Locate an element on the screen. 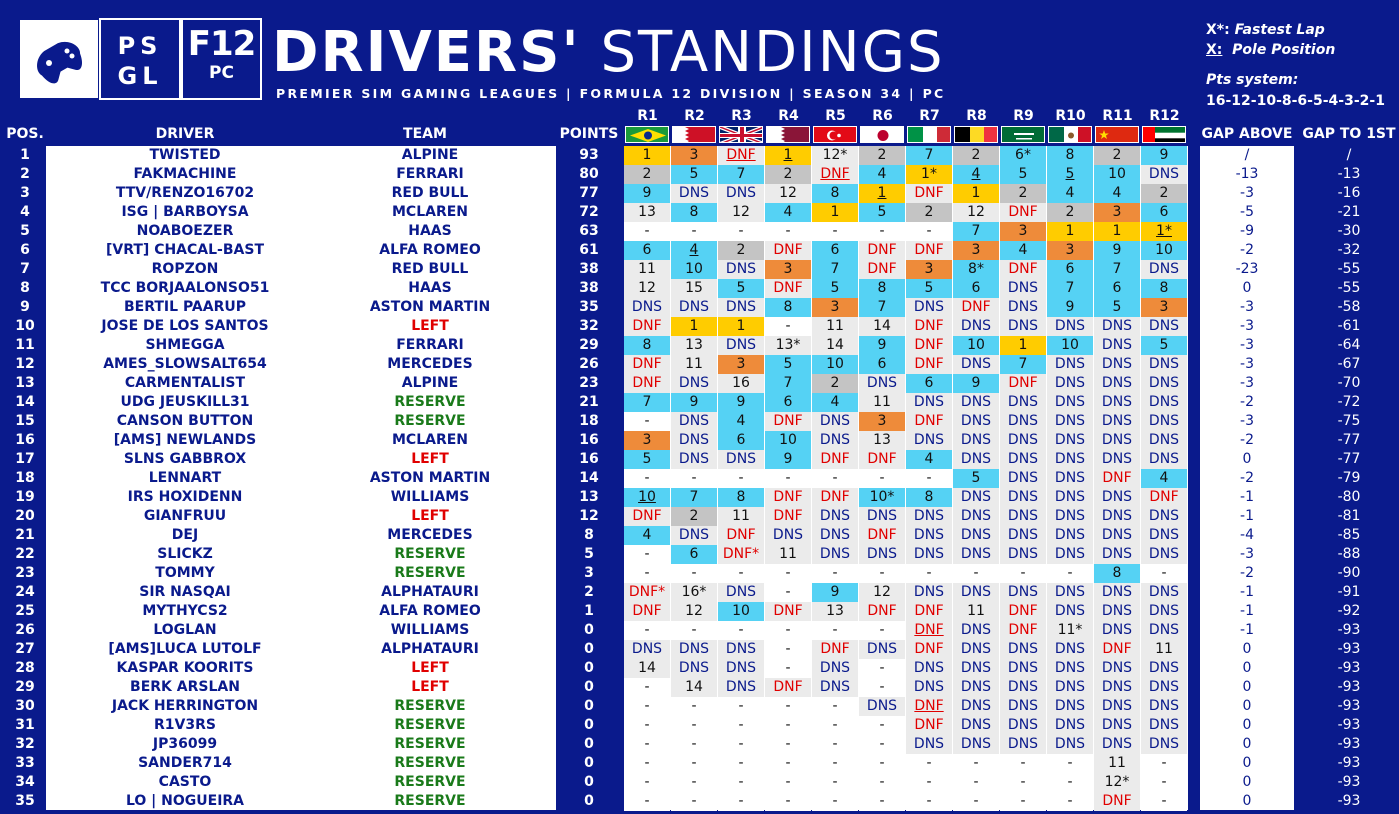 This screenshot has height=814, width=1399. team-name: MCLAREN is located at coordinates (430, 212).